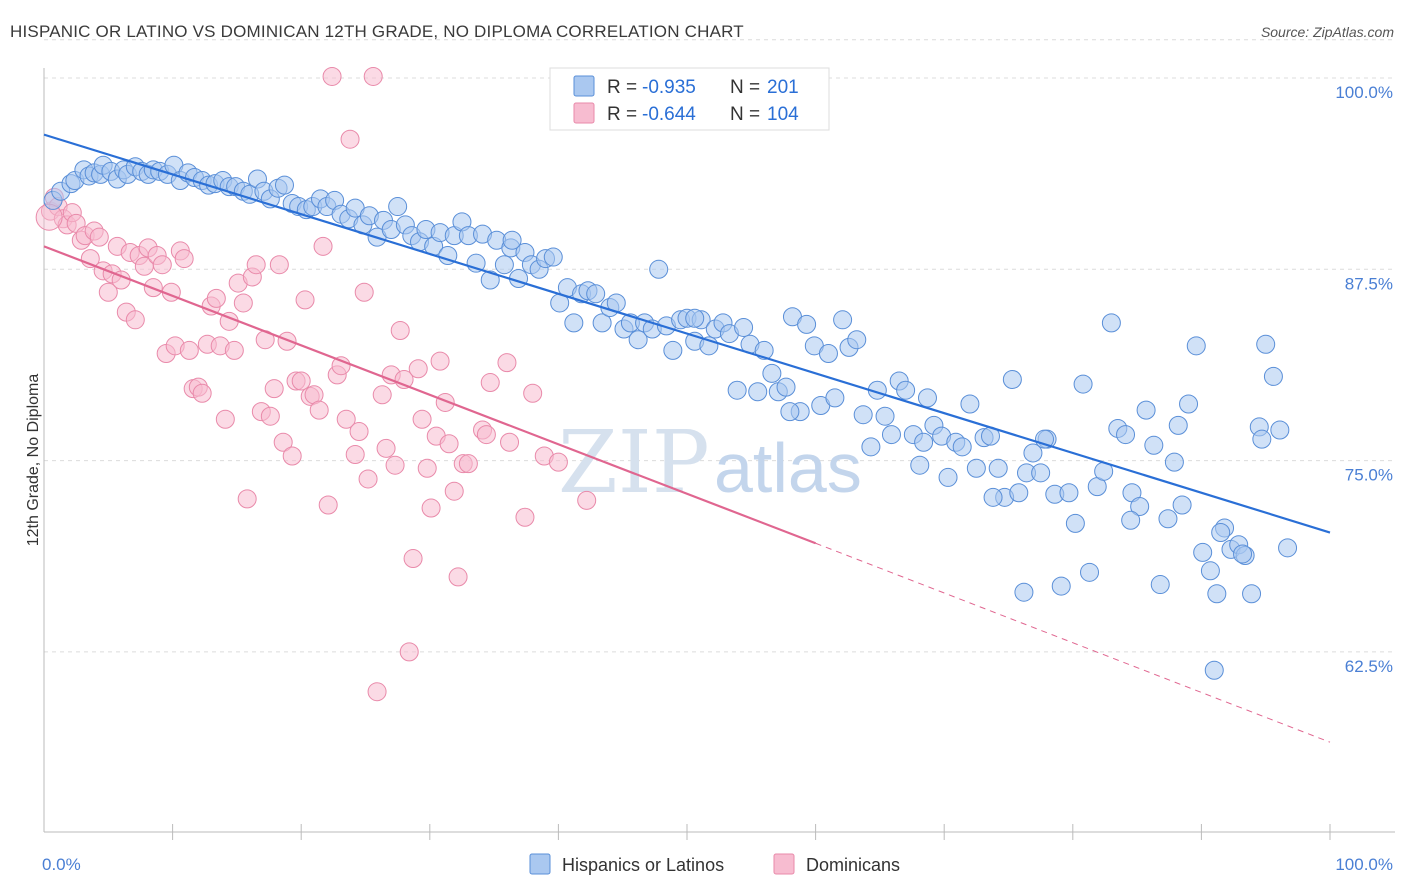  Describe the element at coordinates (1073, 642) in the screenshot. I see `trend-line-dominicans-extension` at that location.